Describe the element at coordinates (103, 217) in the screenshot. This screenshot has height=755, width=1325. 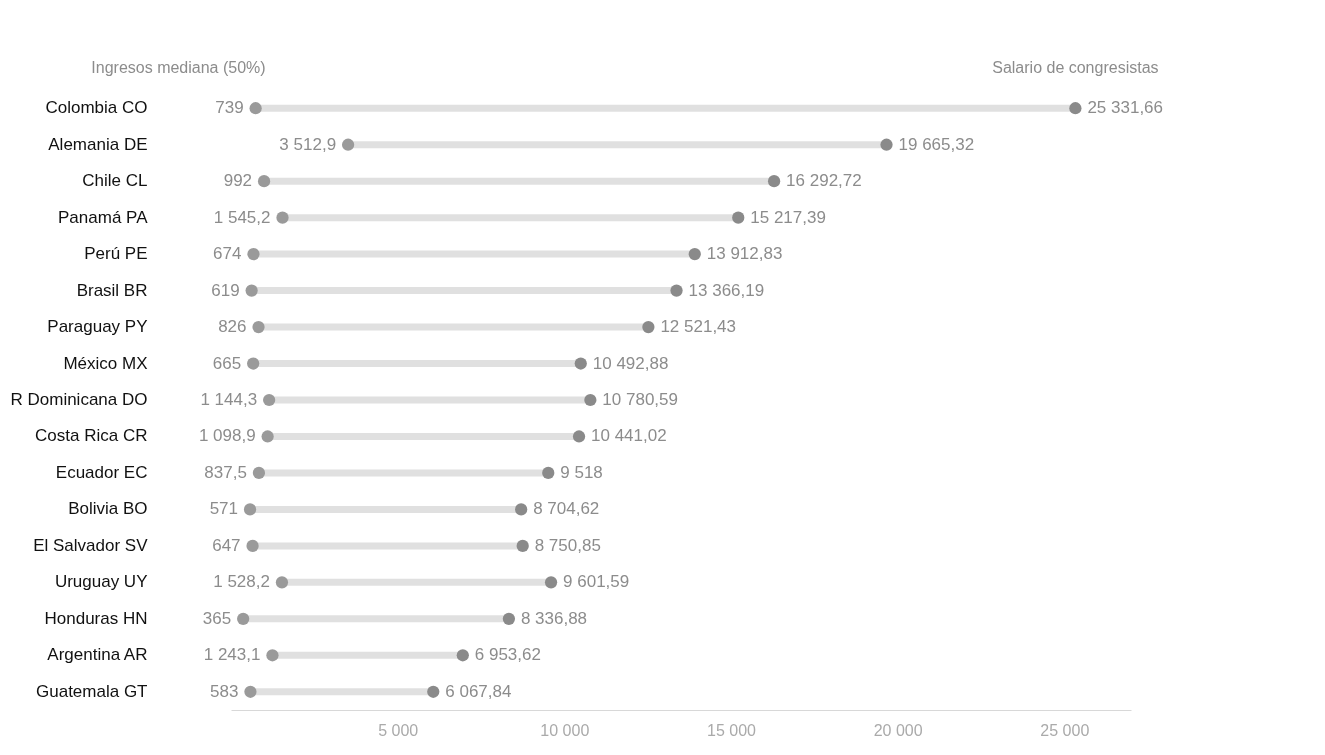
I see `y-tick-label: Panamá PA` at that location.